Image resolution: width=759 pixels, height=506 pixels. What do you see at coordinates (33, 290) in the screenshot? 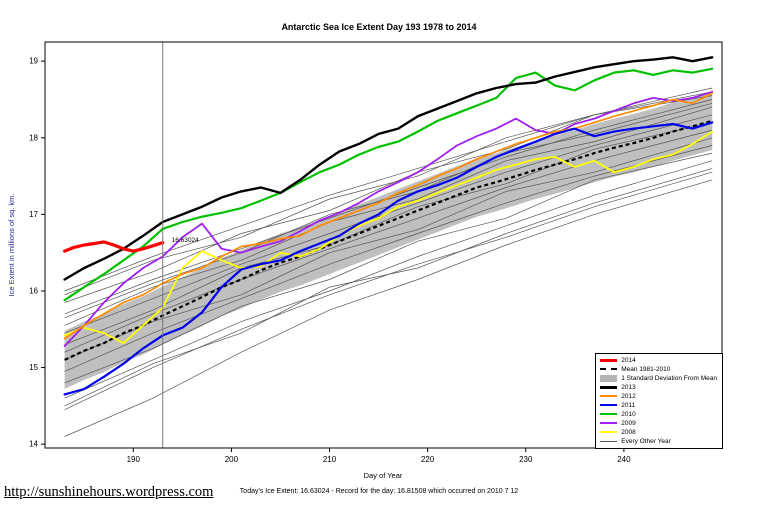
I see `y-tick-label: 16` at bounding box center [33, 290].